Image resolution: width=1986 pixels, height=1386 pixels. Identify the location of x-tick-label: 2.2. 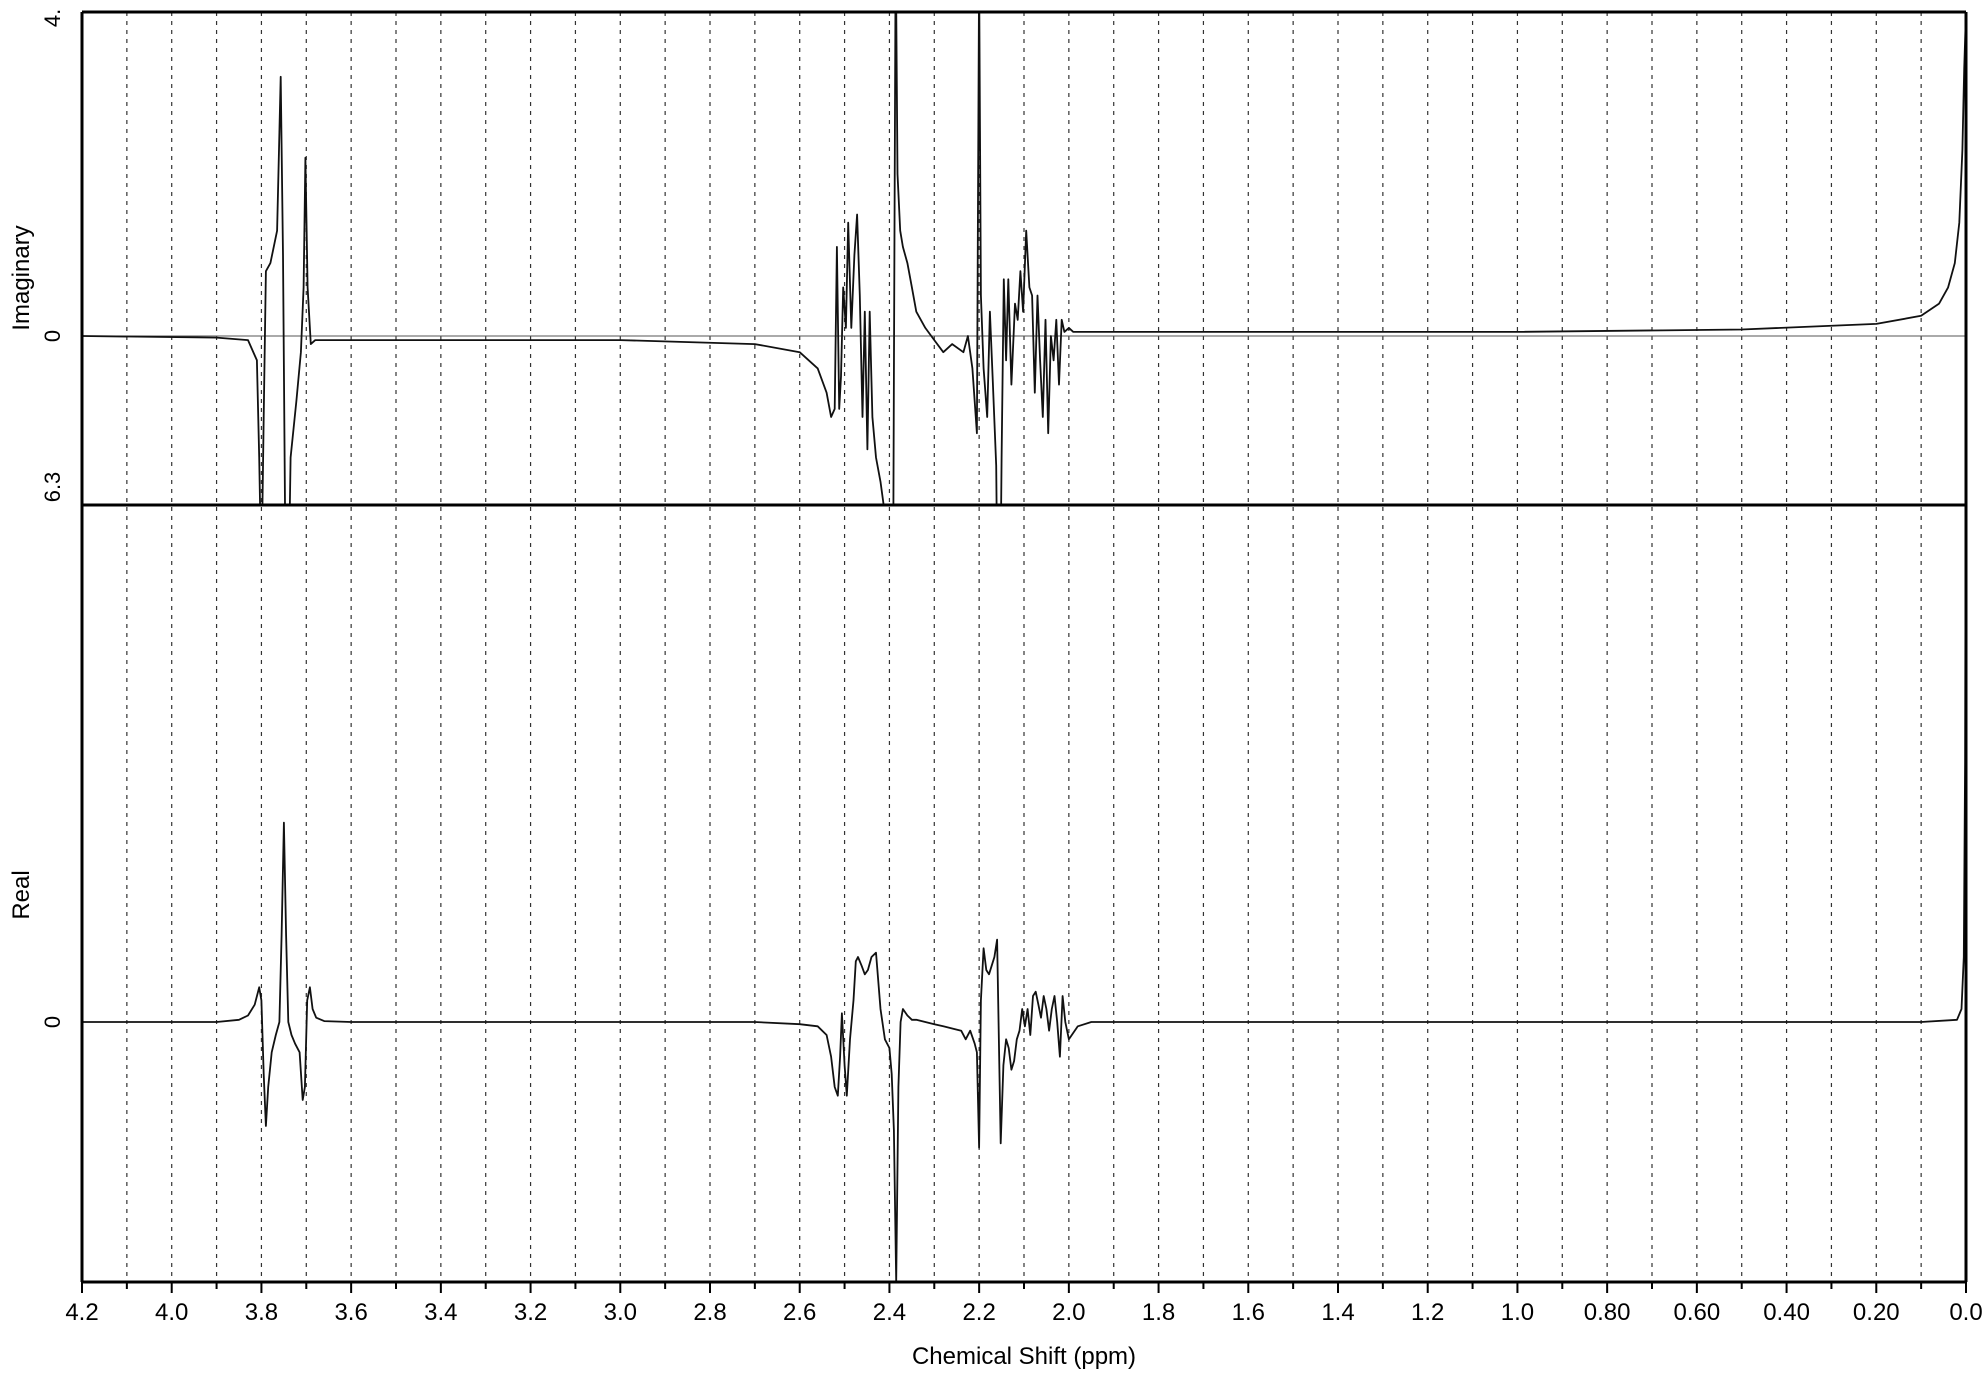
(978, 1312).